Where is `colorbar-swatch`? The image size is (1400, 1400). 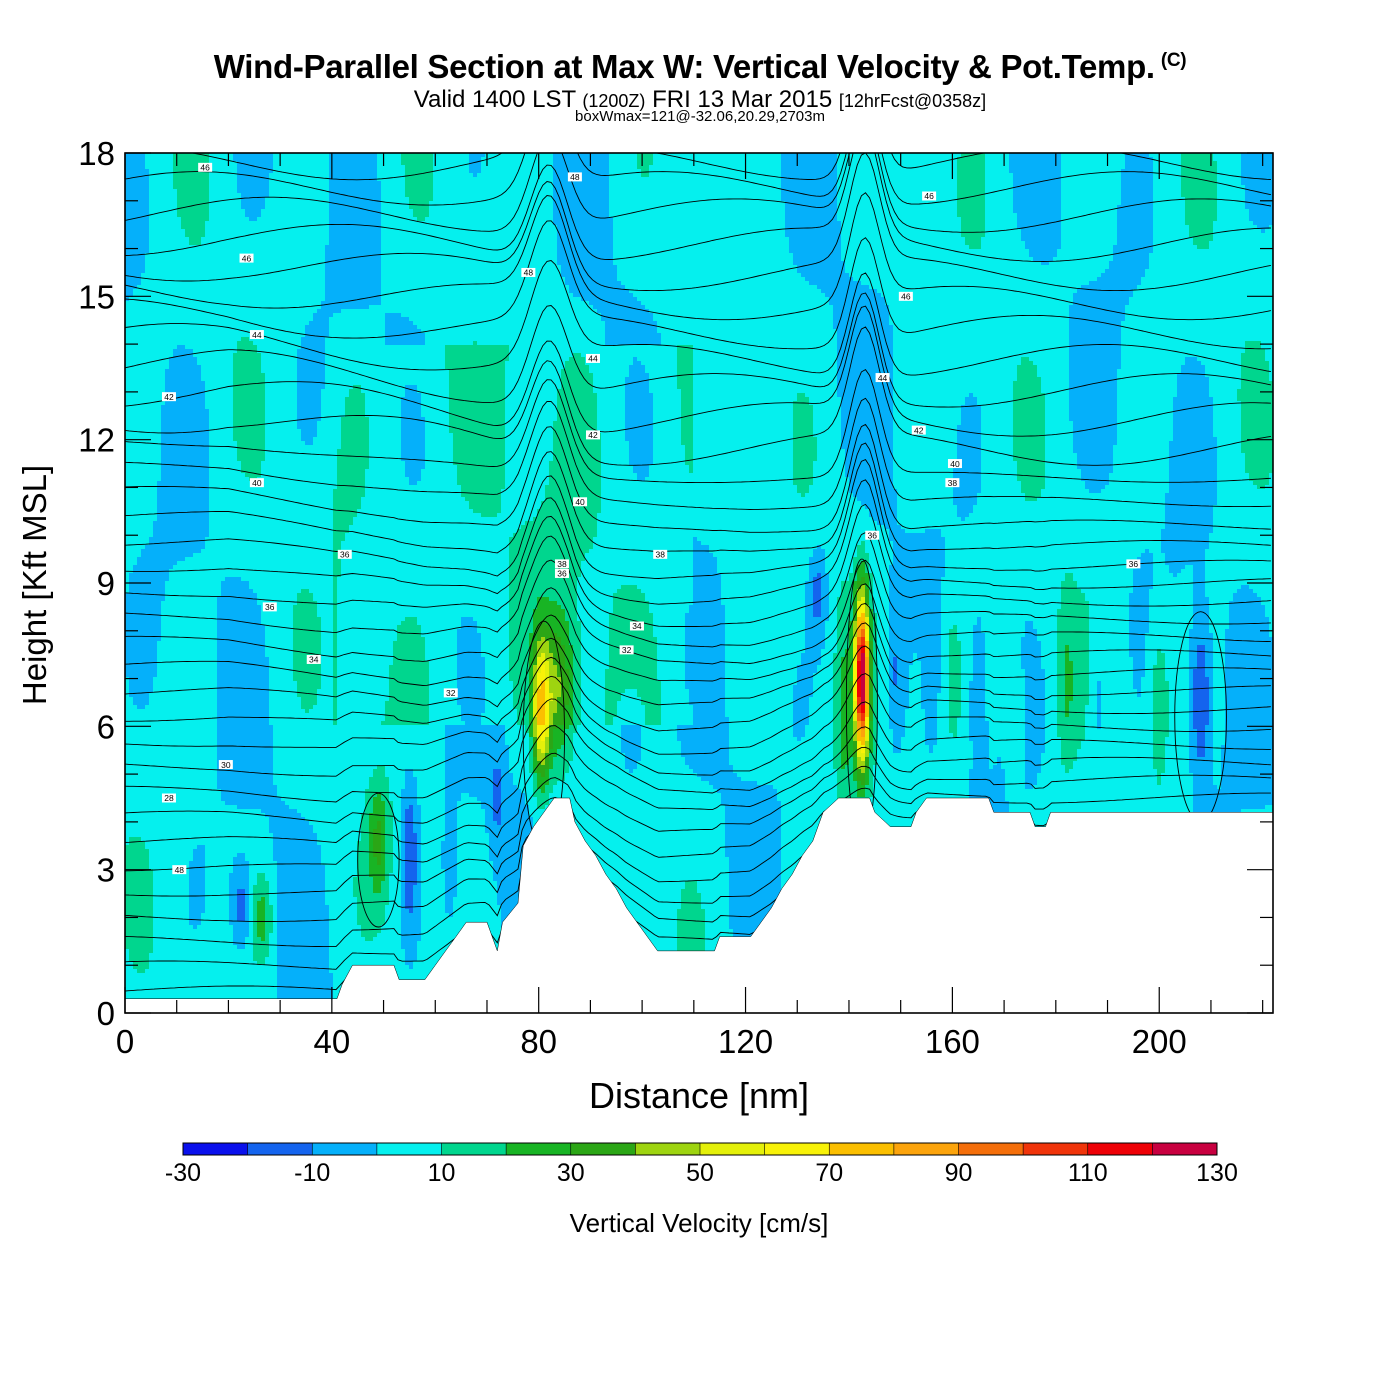 colorbar-swatch is located at coordinates (539, 1149).